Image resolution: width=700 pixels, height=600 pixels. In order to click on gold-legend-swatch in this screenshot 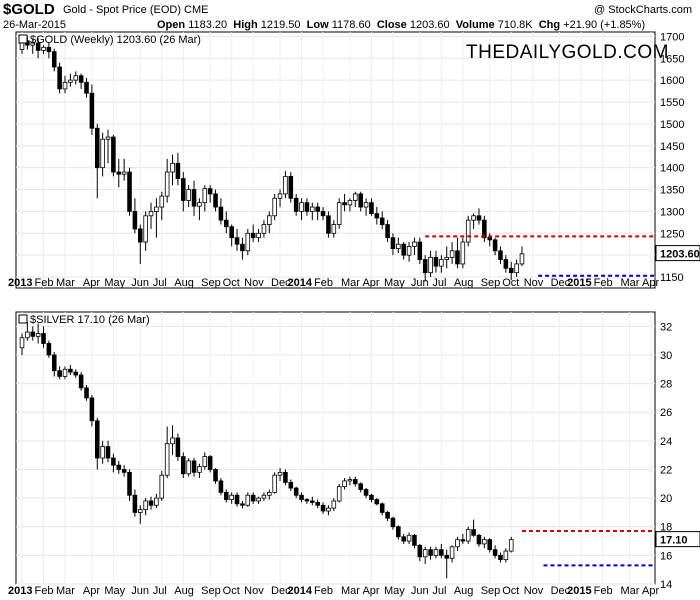, I will do `click(23, 39)`.